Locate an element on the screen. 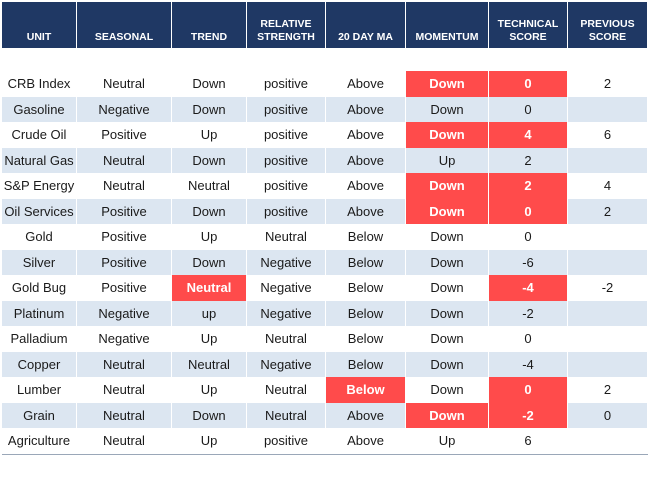 This screenshot has width=656, height=479. table-cell: Lumber is located at coordinates (39, 390).